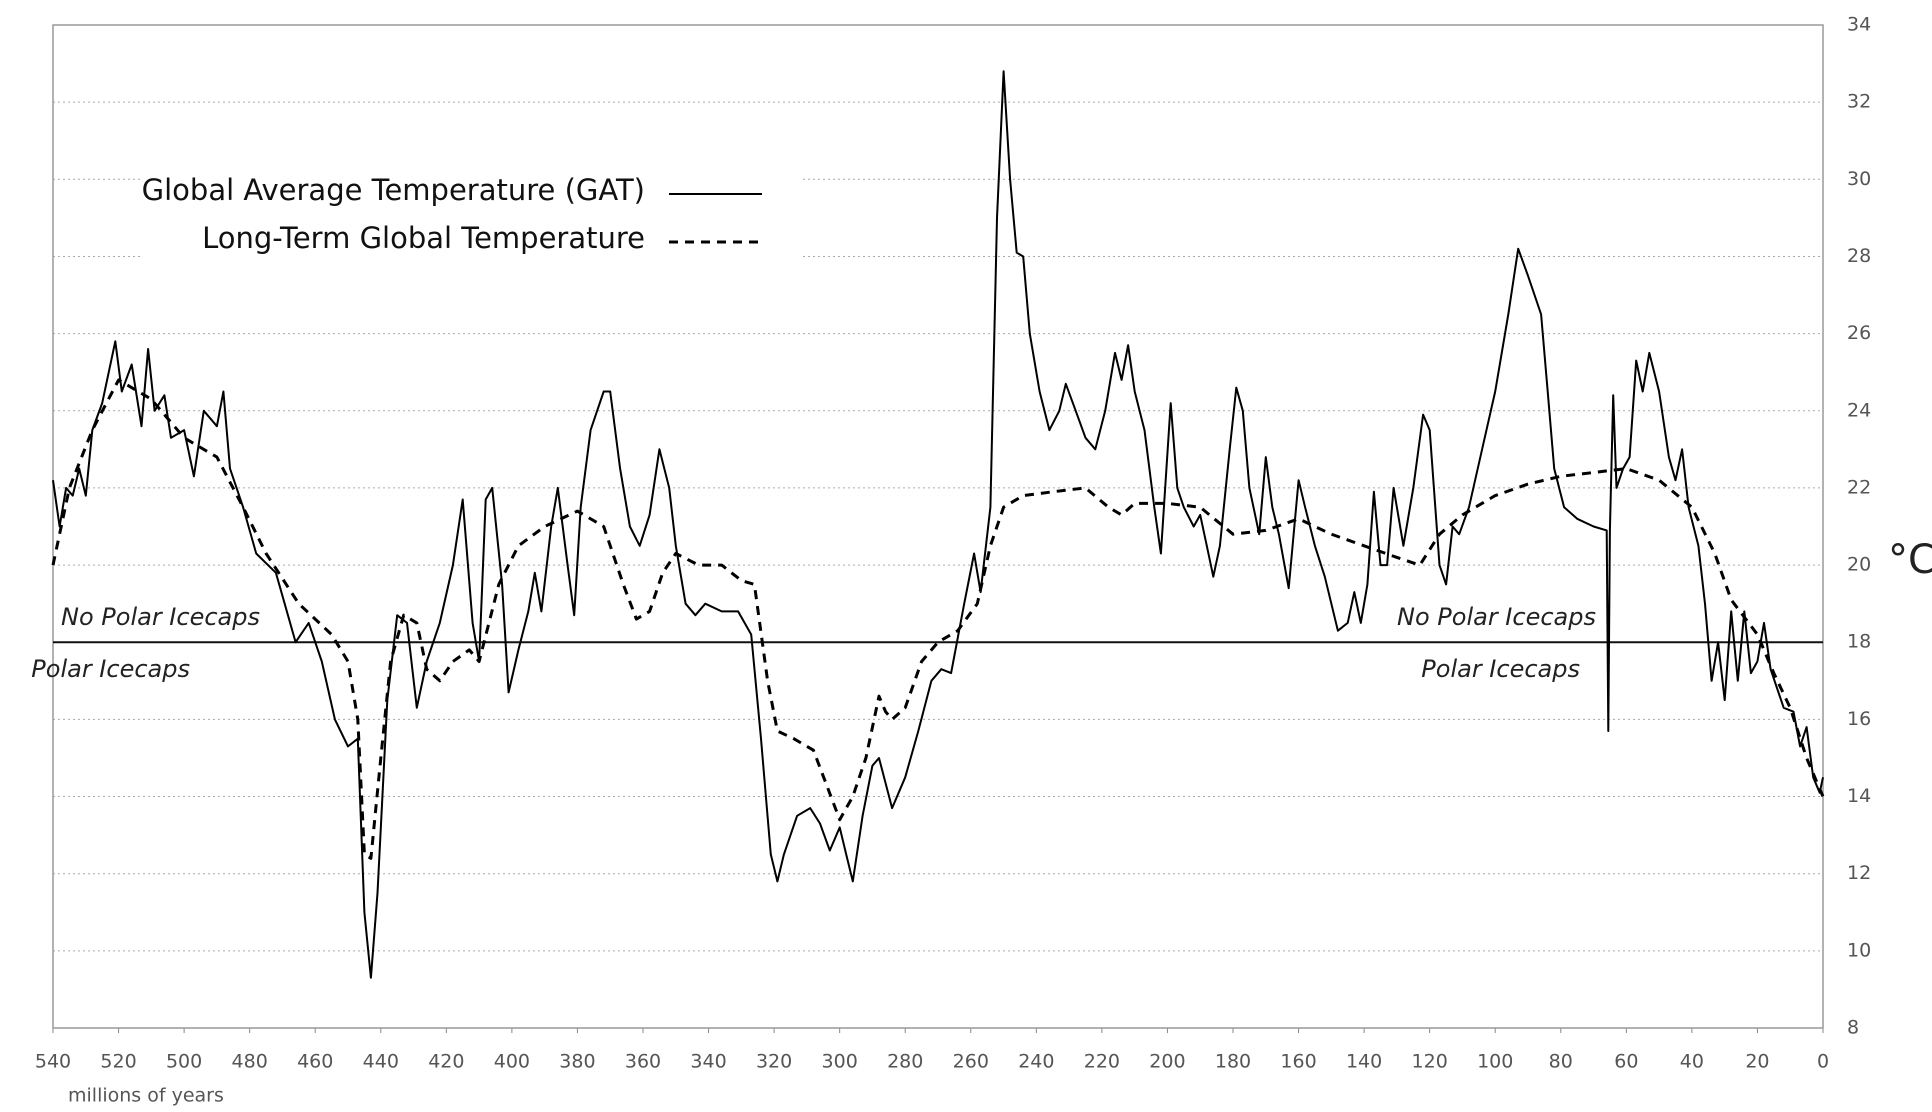  Describe the element at coordinates (446, 1062) in the screenshot. I see `x-tick-label: 420` at that location.